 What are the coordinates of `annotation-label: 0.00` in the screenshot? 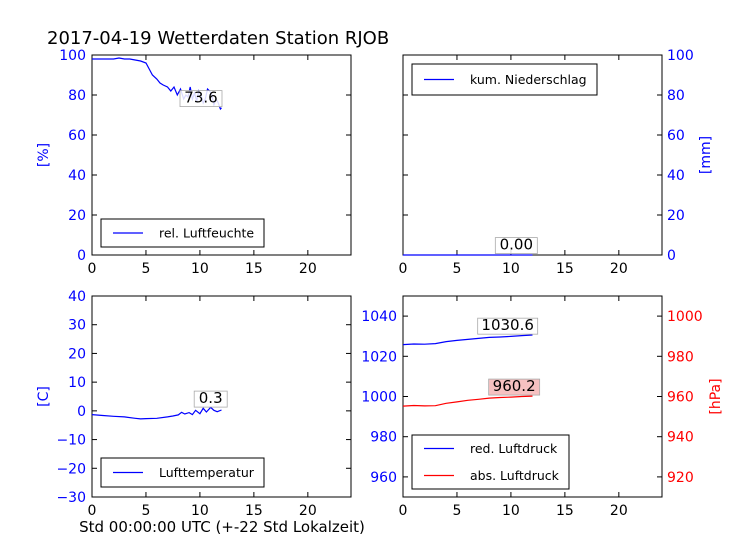 It's located at (516, 245).